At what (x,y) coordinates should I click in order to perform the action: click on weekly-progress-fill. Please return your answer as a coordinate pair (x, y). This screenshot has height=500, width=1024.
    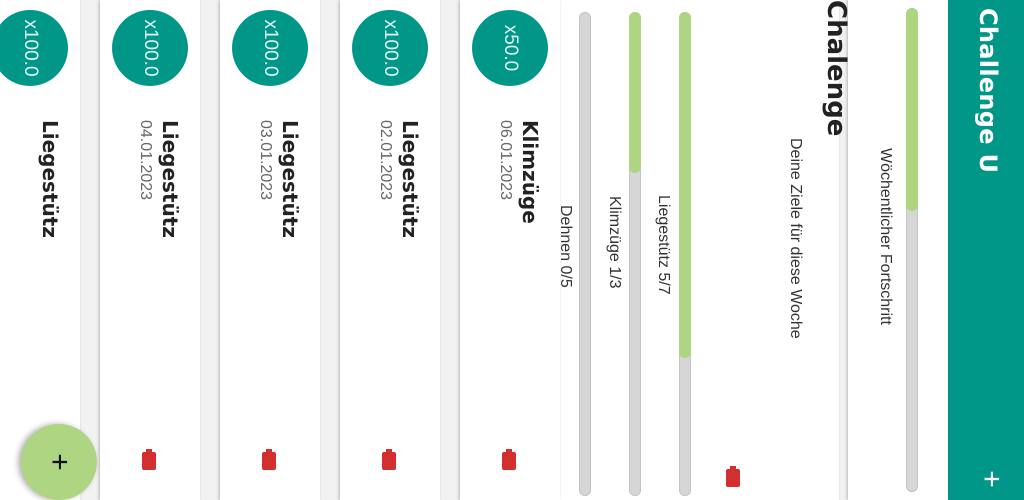
    Looking at the image, I should click on (912, 110).